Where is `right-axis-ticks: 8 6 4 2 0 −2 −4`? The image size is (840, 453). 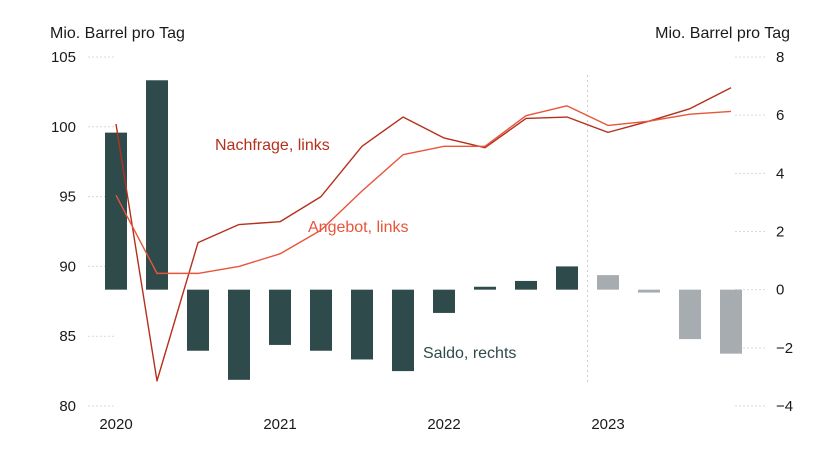
right-axis-ticks: 8 6 4 2 0 −2 −4 is located at coordinates (784, 232).